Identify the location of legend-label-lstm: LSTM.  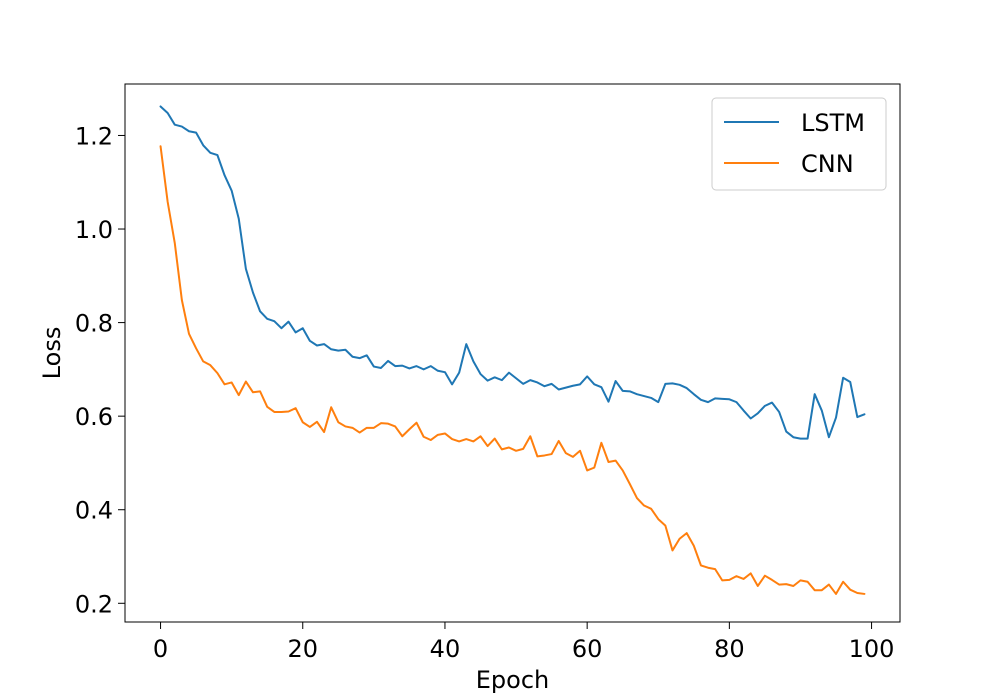
(833, 123).